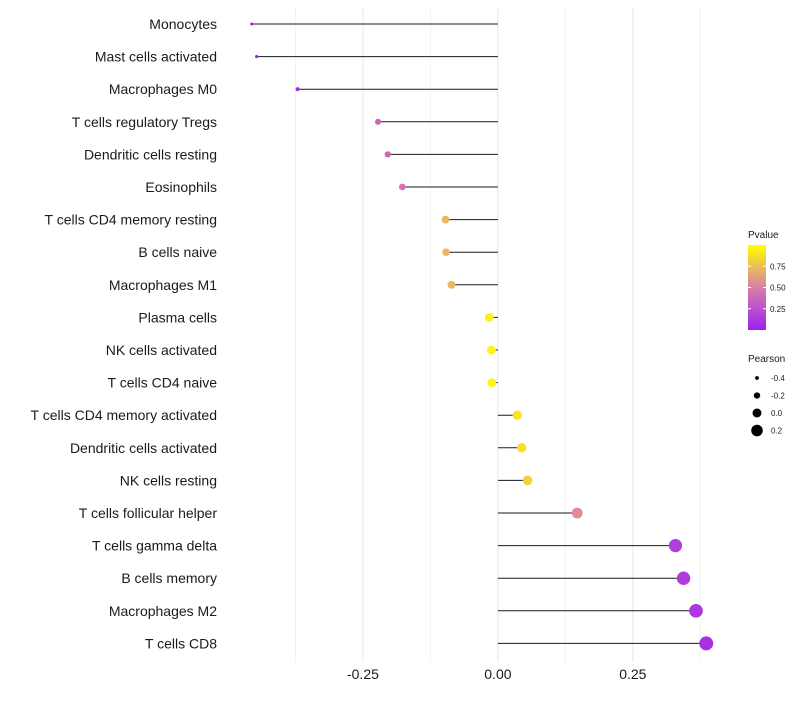  What do you see at coordinates (148, 513) in the screenshot?
I see `category-label: T cells follicular helper` at bounding box center [148, 513].